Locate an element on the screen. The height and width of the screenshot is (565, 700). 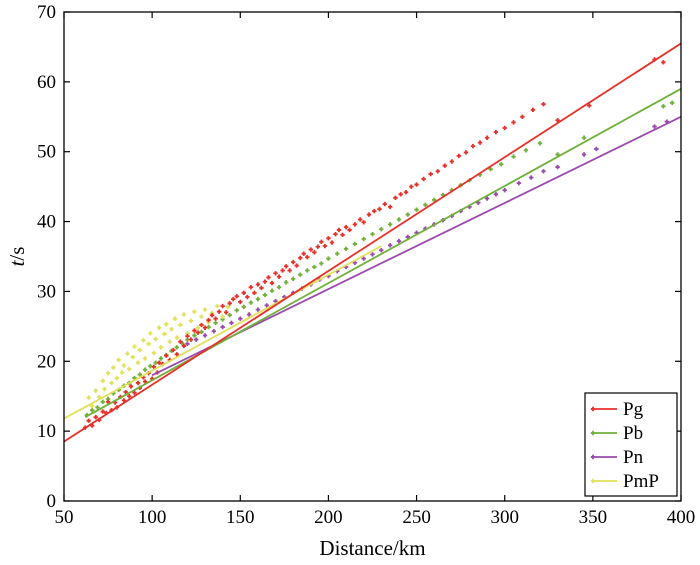
legend-label-pg: Pg is located at coordinates (633, 409).